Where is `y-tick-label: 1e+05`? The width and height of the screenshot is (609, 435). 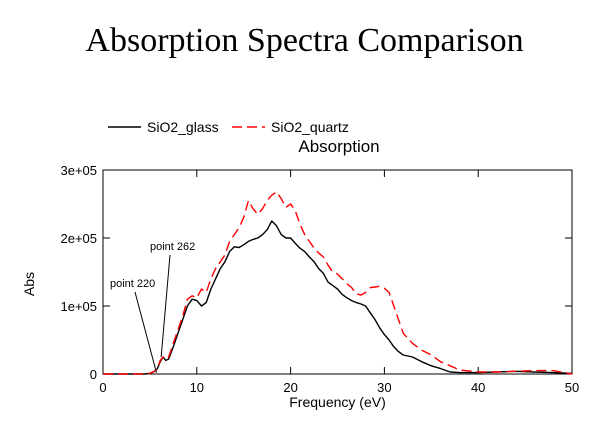
y-tick-label: 1e+05 is located at coordinates (78, 306).